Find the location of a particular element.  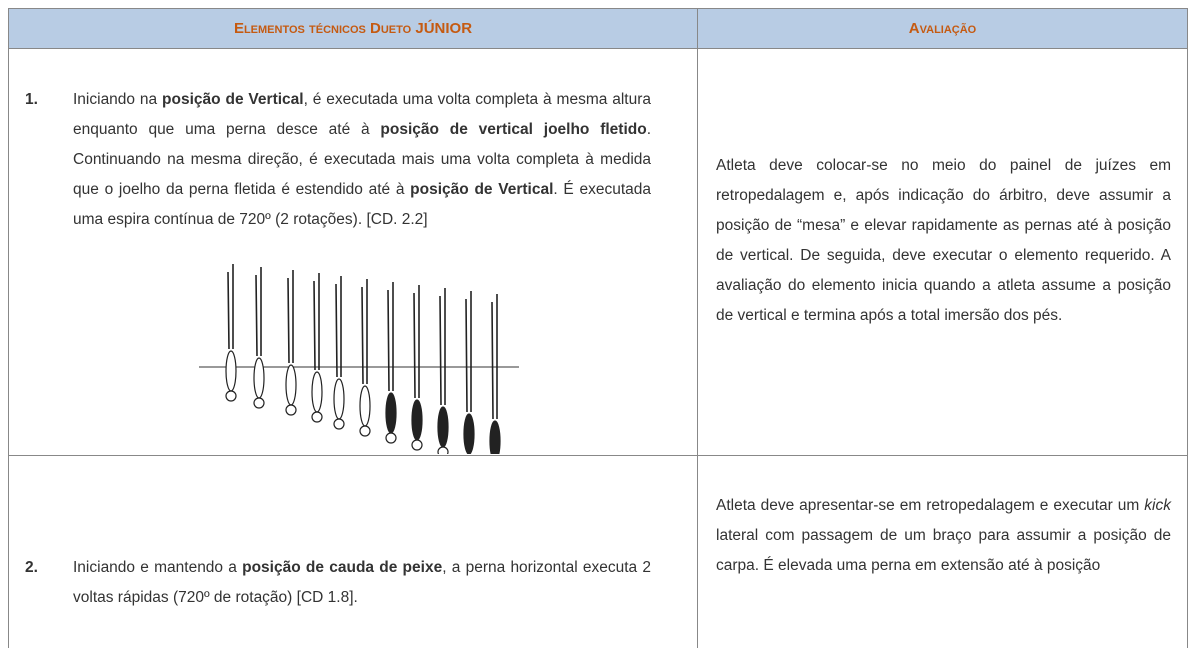

header-text: Elementos técnicos Dueto JÚNIOR is located at coordinates (353, 28).